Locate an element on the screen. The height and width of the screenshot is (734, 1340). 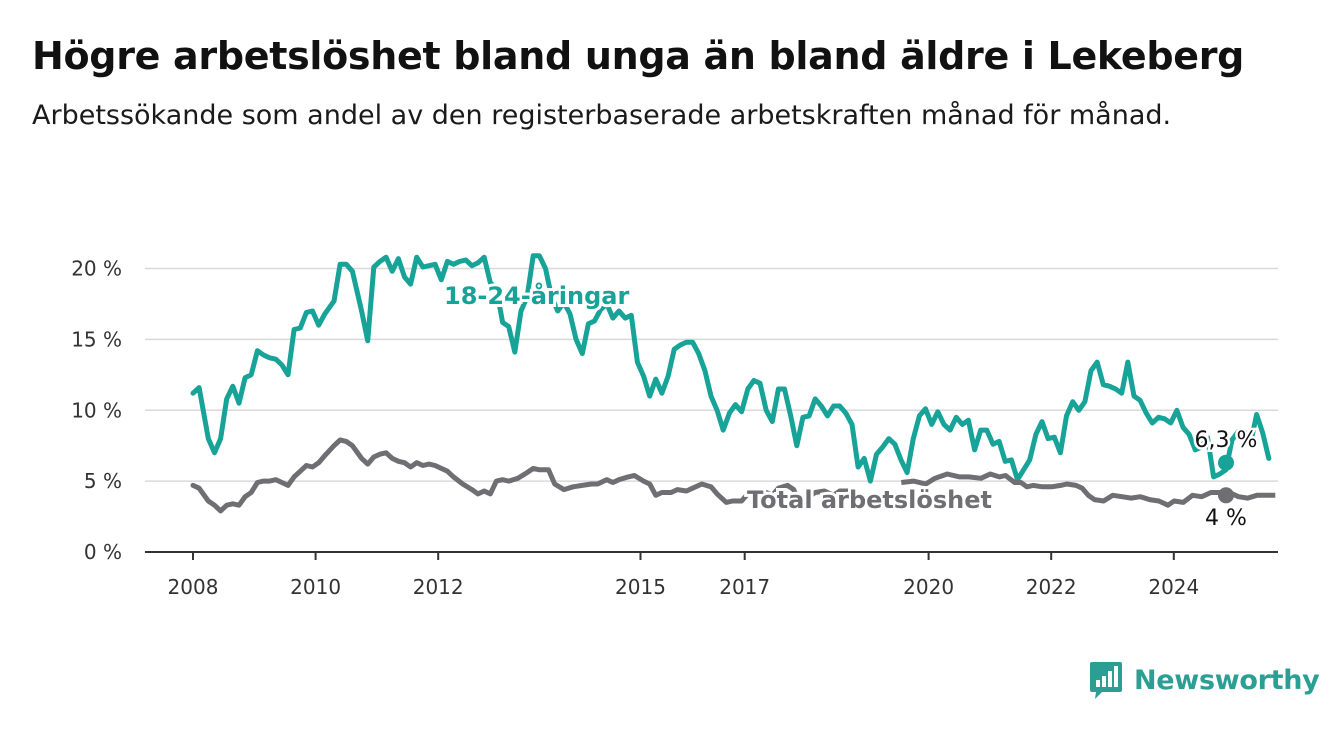
x-axis: 2008 2010 2012 2015 2017 2020 2022 2024 is located at coordinates (683, 575).